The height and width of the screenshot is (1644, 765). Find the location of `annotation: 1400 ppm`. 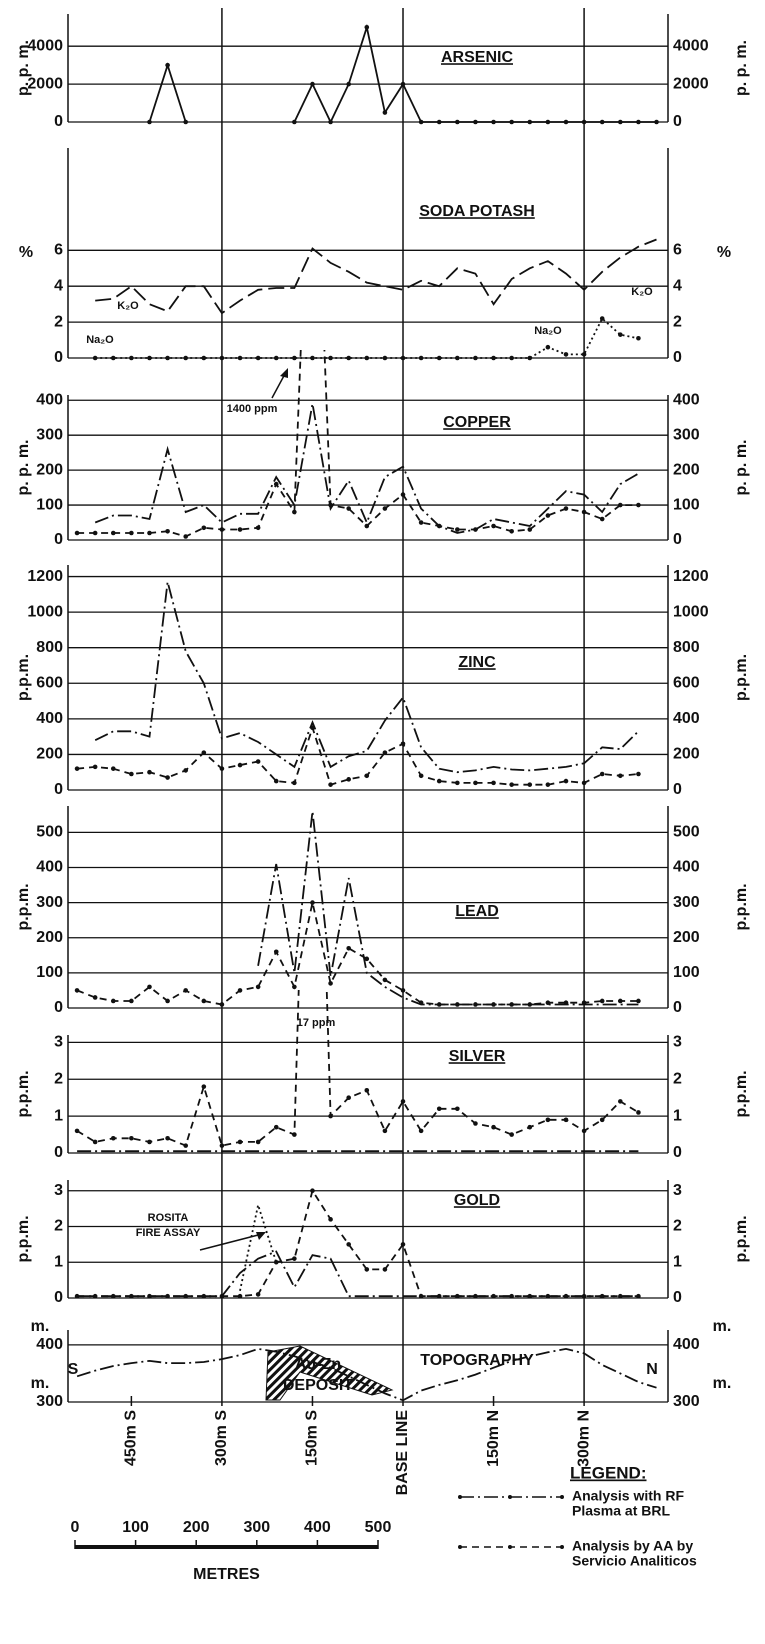

annotation: 1400 ppm is located at coordinates (252, 409).